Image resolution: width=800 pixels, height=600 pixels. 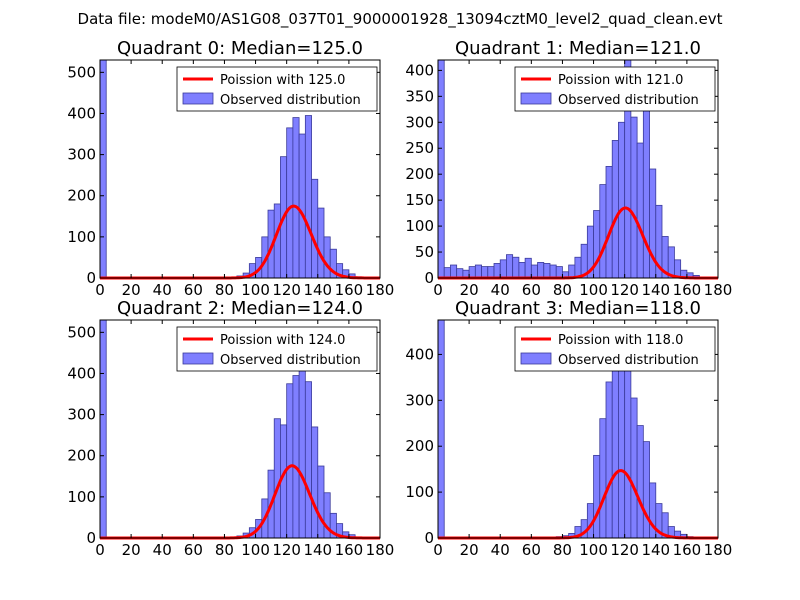 I want to click on x-tick-label-3-7: 140, so click(x=655, y=550).